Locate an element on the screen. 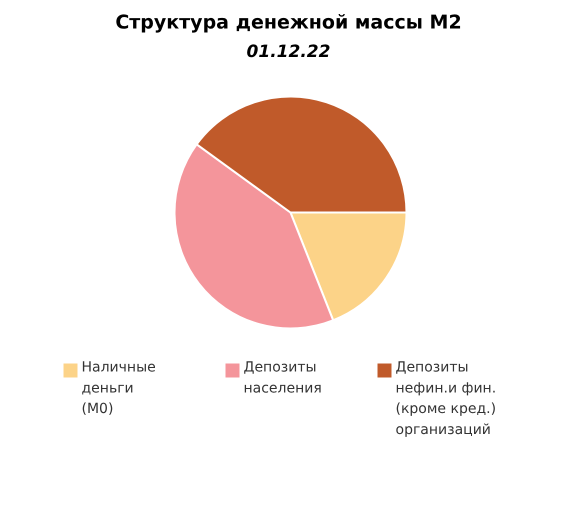 This screenshot has height=519, width=568. legend-label: Наличные деньги (М0) is located at coordinates (119, 389).